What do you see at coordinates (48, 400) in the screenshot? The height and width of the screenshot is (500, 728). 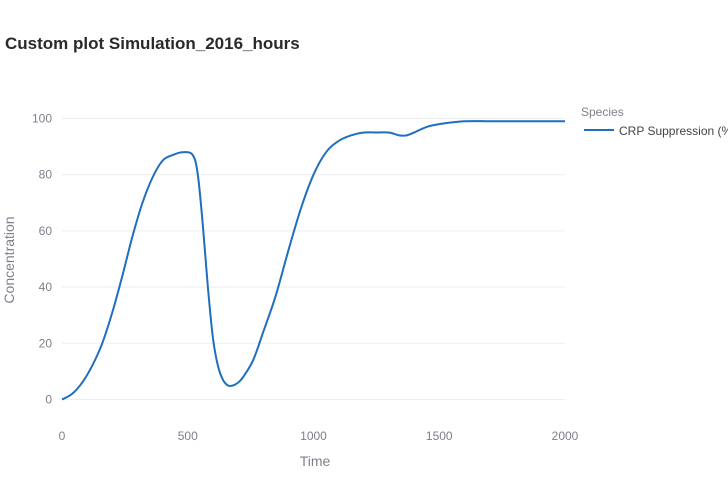 I see `y-tick-label: 0` at bounding box center [48, 400].